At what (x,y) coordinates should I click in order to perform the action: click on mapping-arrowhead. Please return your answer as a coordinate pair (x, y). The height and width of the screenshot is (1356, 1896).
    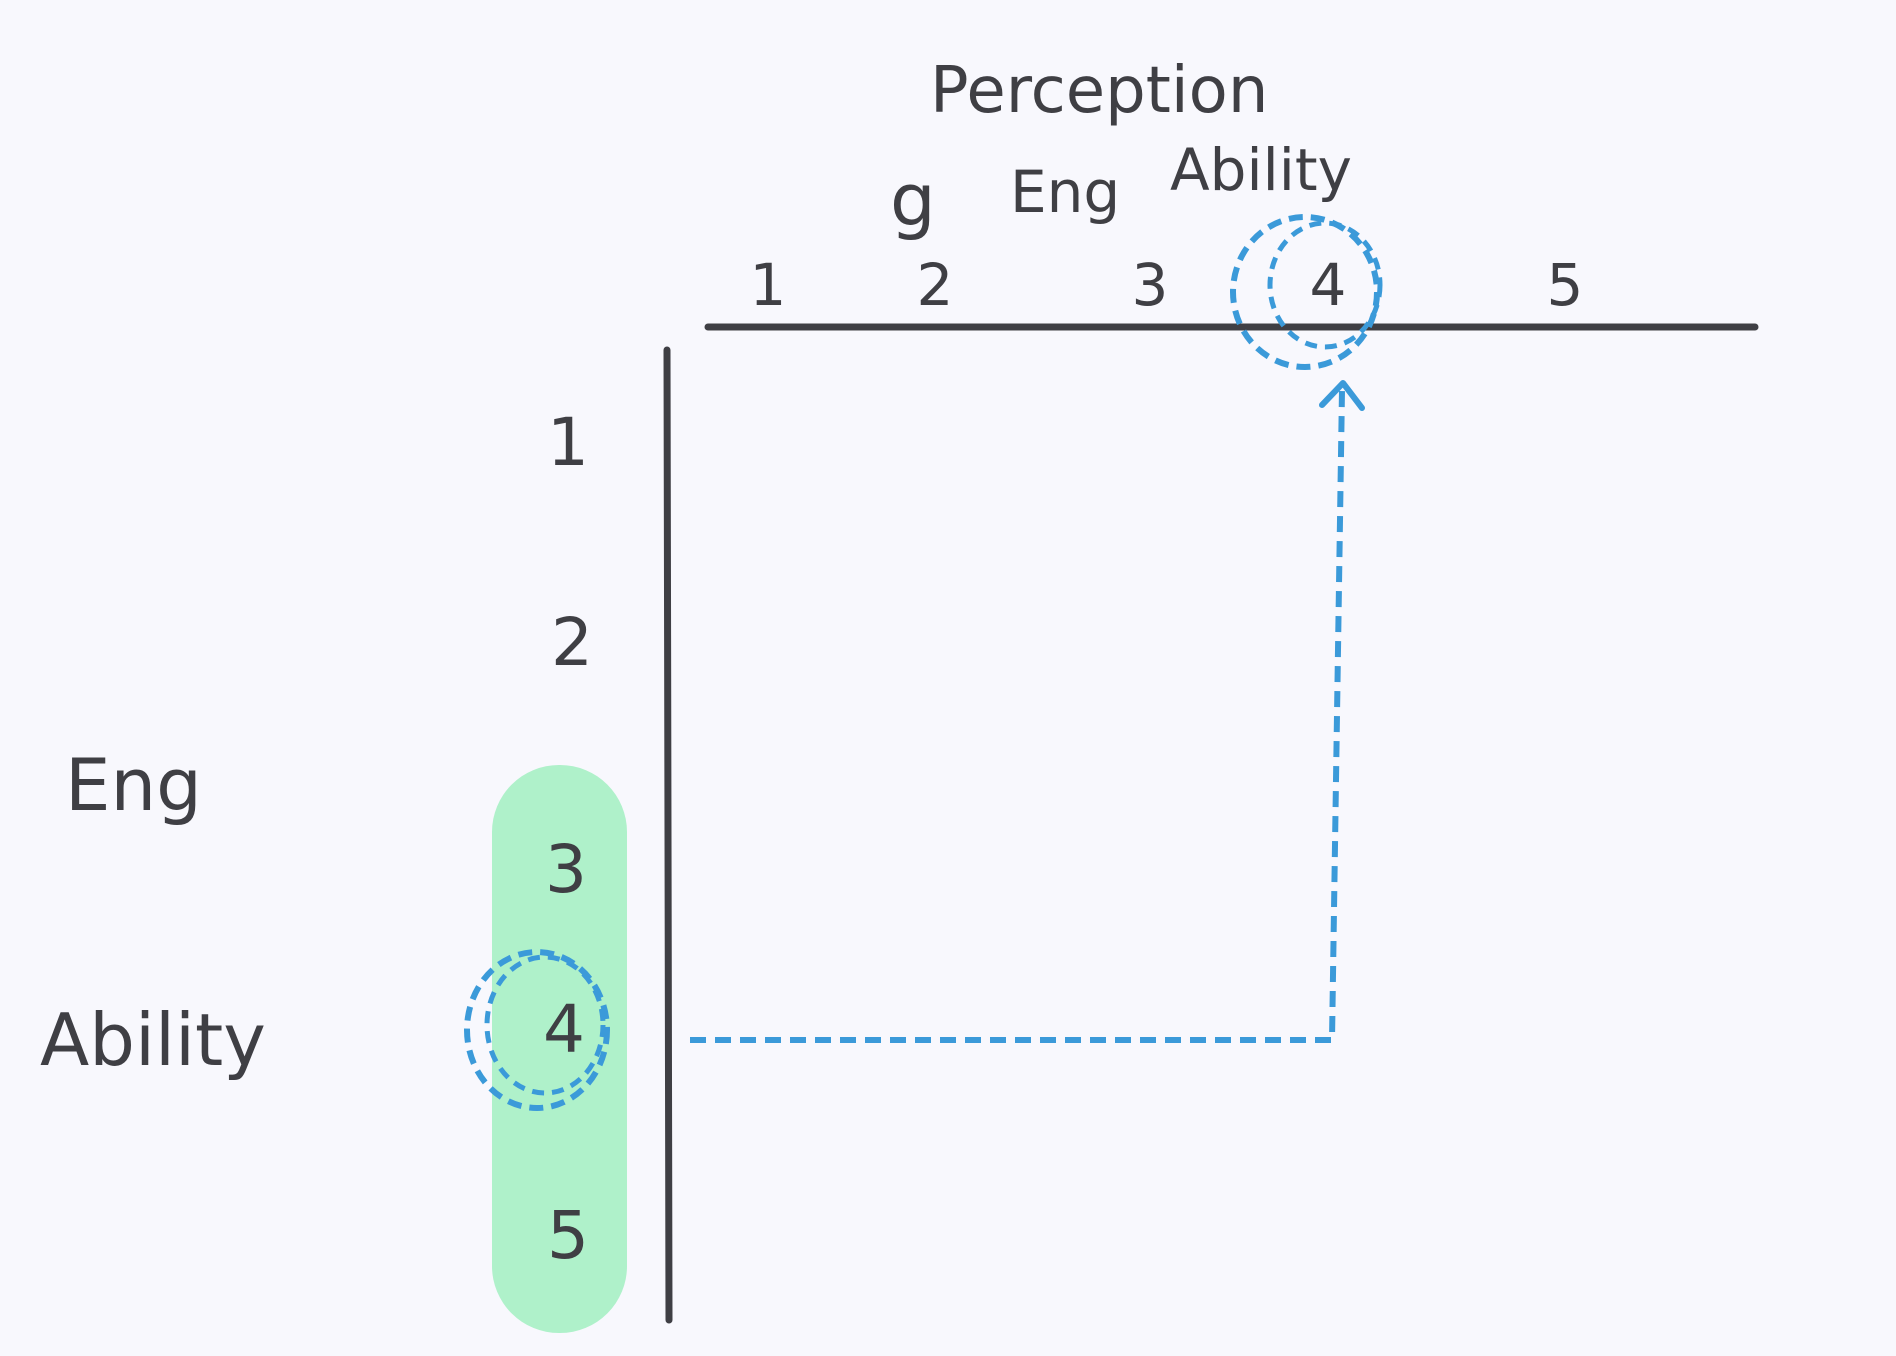
    Looking at the image, I should click on (1342, 395).